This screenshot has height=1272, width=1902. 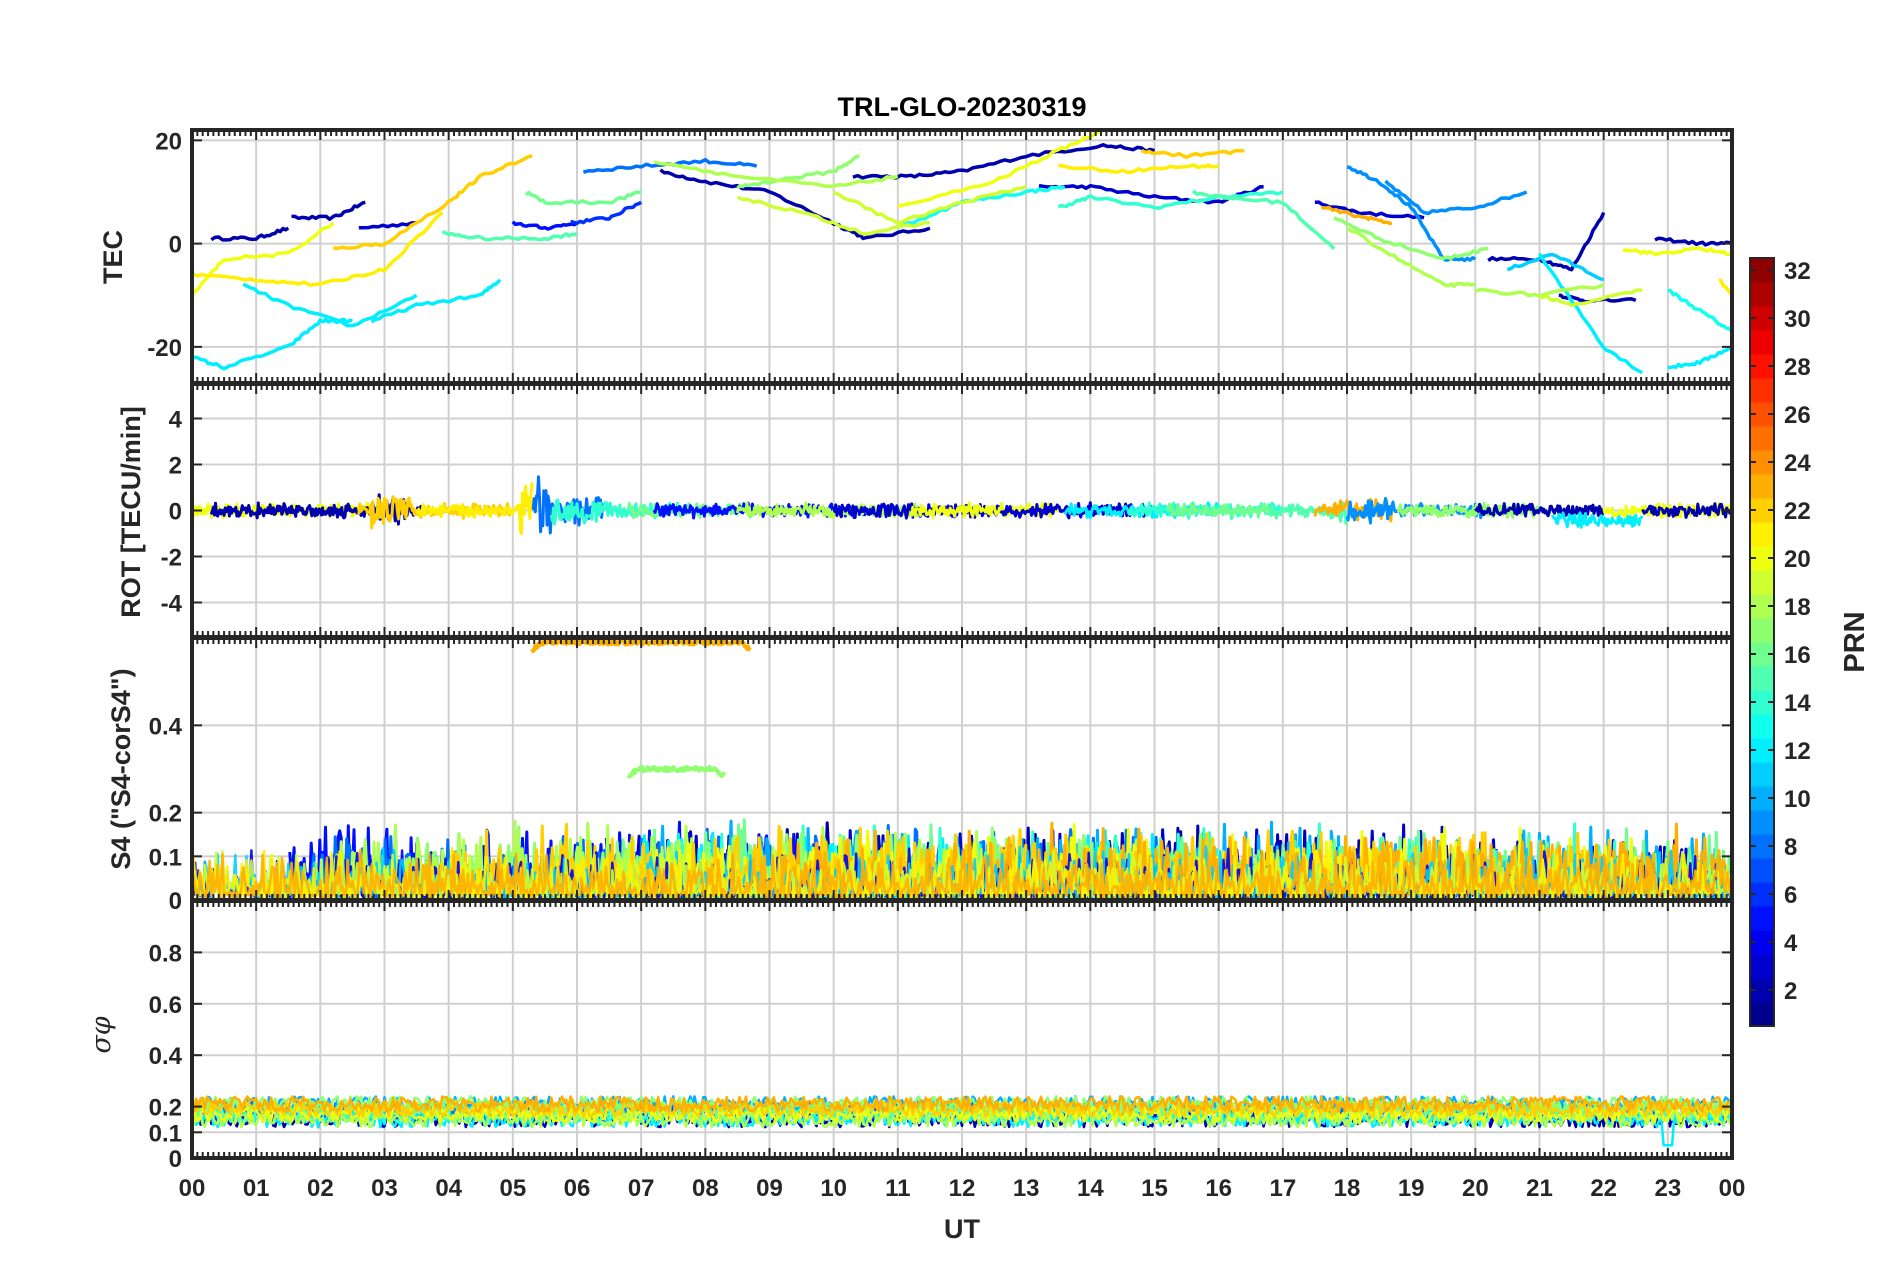 I want to click on x-tick-label: 00, so click(x=192, y=1188).